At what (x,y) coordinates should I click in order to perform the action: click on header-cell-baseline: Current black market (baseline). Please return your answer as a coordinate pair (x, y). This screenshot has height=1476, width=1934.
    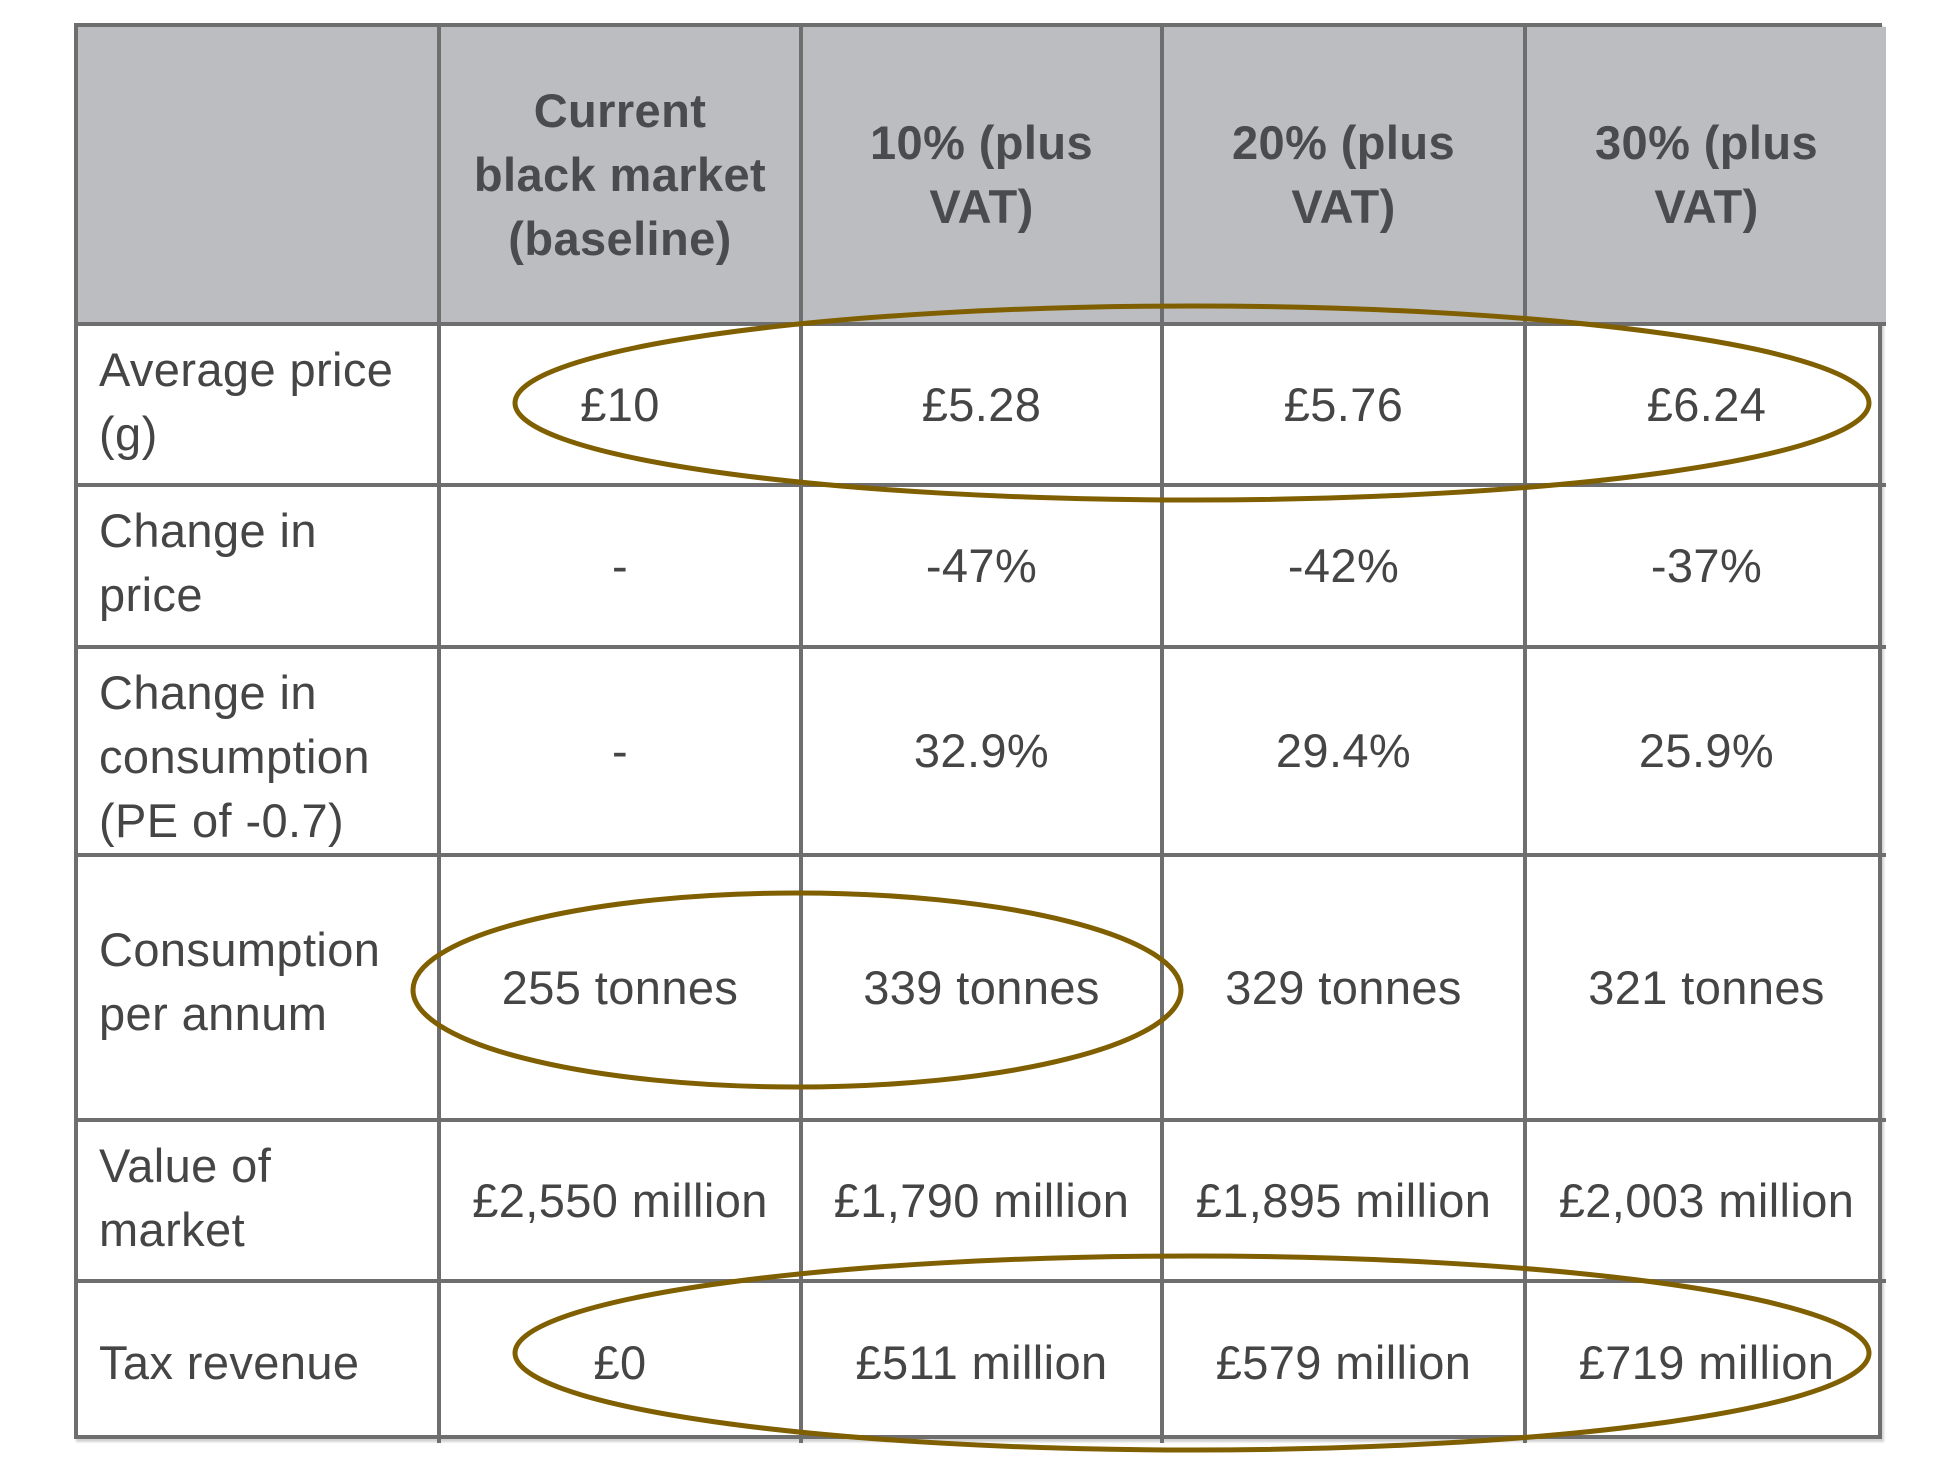
    Looking at the image, I should click on (622, 176).